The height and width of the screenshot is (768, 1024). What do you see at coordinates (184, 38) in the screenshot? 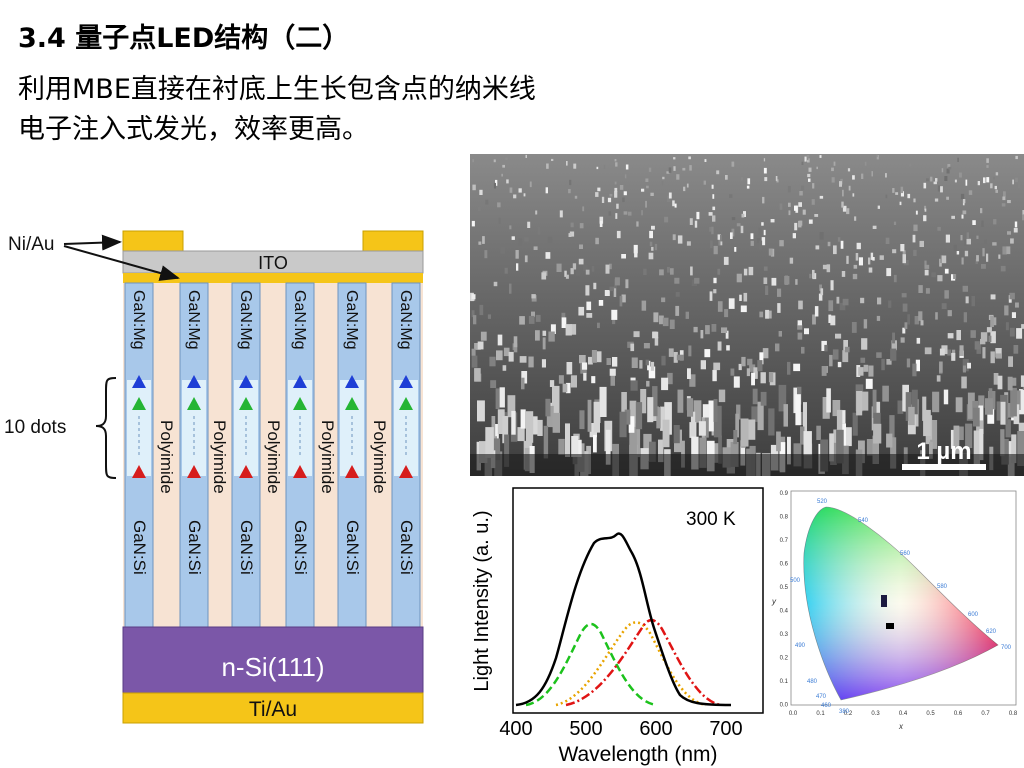
I see `slide-title: 3.4 量子点LED结构（二）` at bounding box center [184, 38].